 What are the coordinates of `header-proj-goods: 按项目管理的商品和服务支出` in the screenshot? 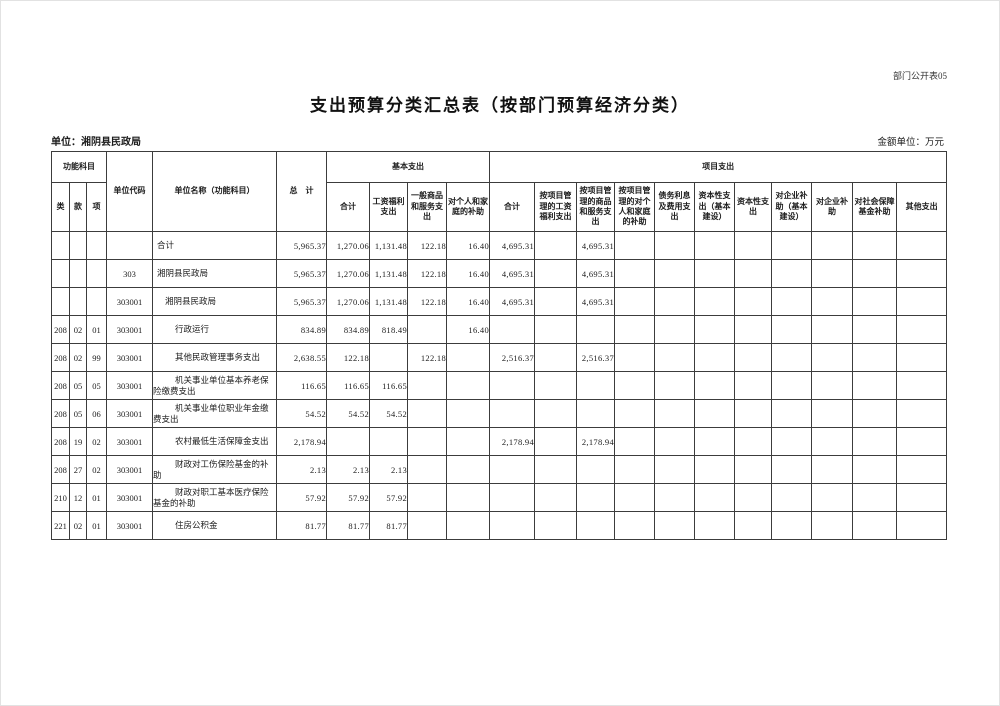 It's located at (596, 207).